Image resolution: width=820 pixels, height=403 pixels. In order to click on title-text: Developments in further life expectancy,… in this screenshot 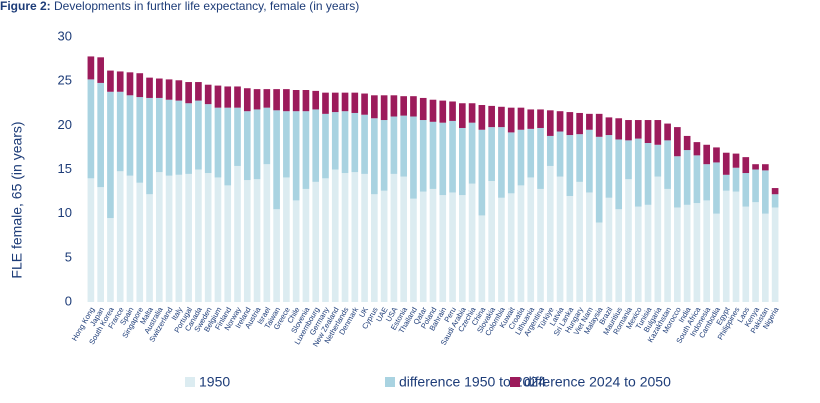, I will do `click(206, 6)`.